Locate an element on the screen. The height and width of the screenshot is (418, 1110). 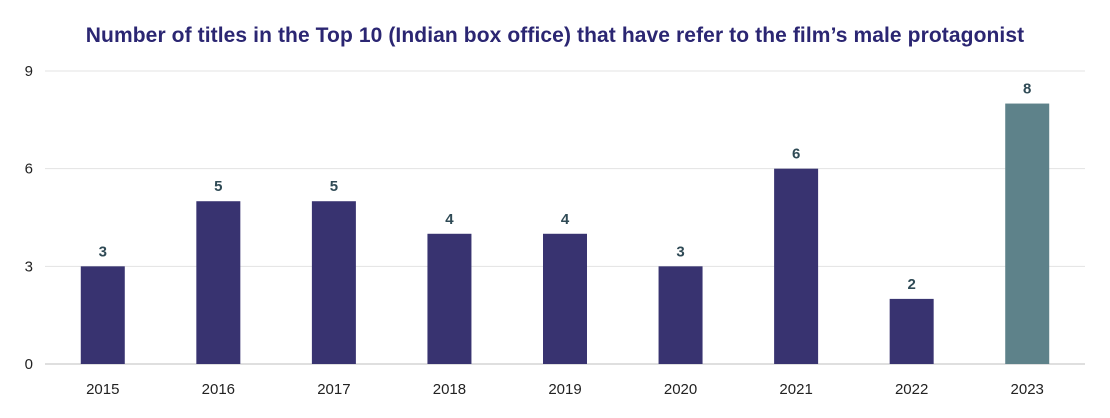
bar-2021 is located at coordinates (796, 266).